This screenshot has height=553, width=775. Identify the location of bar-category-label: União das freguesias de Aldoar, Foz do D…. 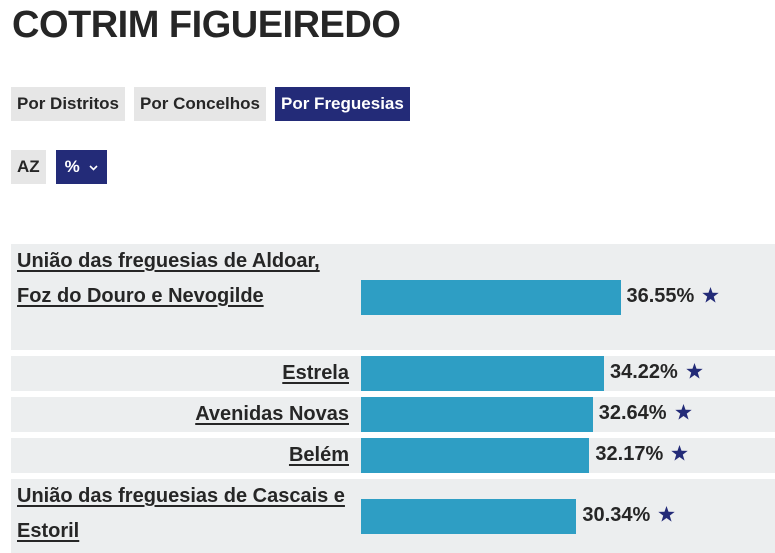
(183, 279).